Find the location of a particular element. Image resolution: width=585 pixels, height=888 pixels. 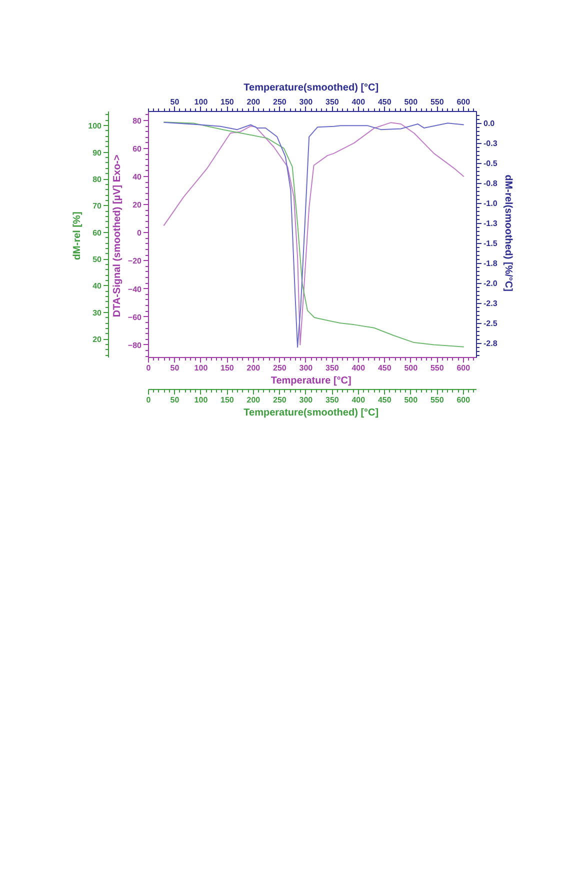

y-tick-label: 60 is located at coordinates (137, 149).